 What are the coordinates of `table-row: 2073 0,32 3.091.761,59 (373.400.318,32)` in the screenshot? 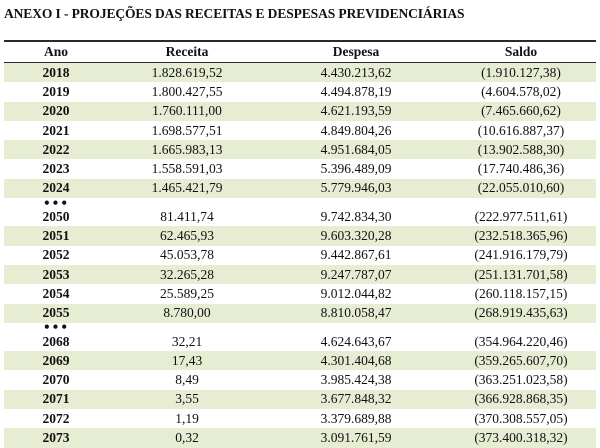 It's located at (300, 438).